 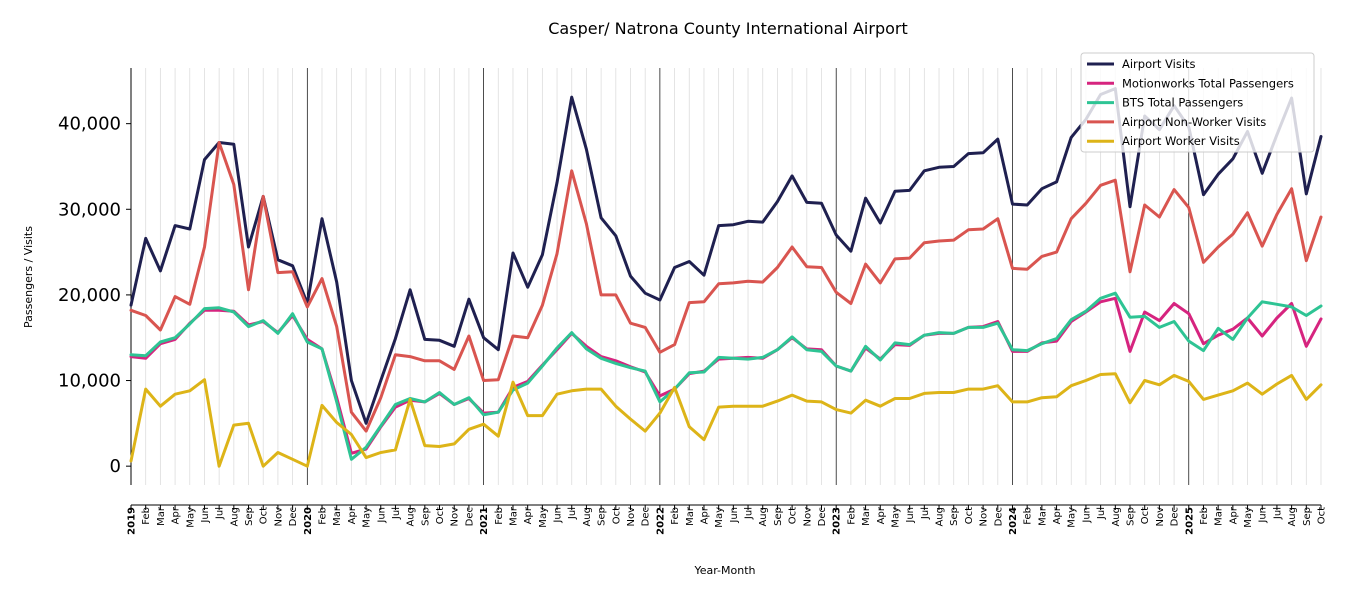 I want to click on legend-box, so click(x=1197, y=102).